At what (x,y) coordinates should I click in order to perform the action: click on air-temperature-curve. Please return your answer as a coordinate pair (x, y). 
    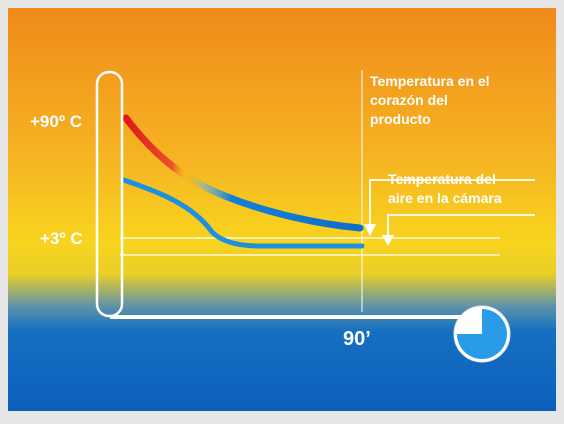
    Looking at the image, I should click on (243, 213).